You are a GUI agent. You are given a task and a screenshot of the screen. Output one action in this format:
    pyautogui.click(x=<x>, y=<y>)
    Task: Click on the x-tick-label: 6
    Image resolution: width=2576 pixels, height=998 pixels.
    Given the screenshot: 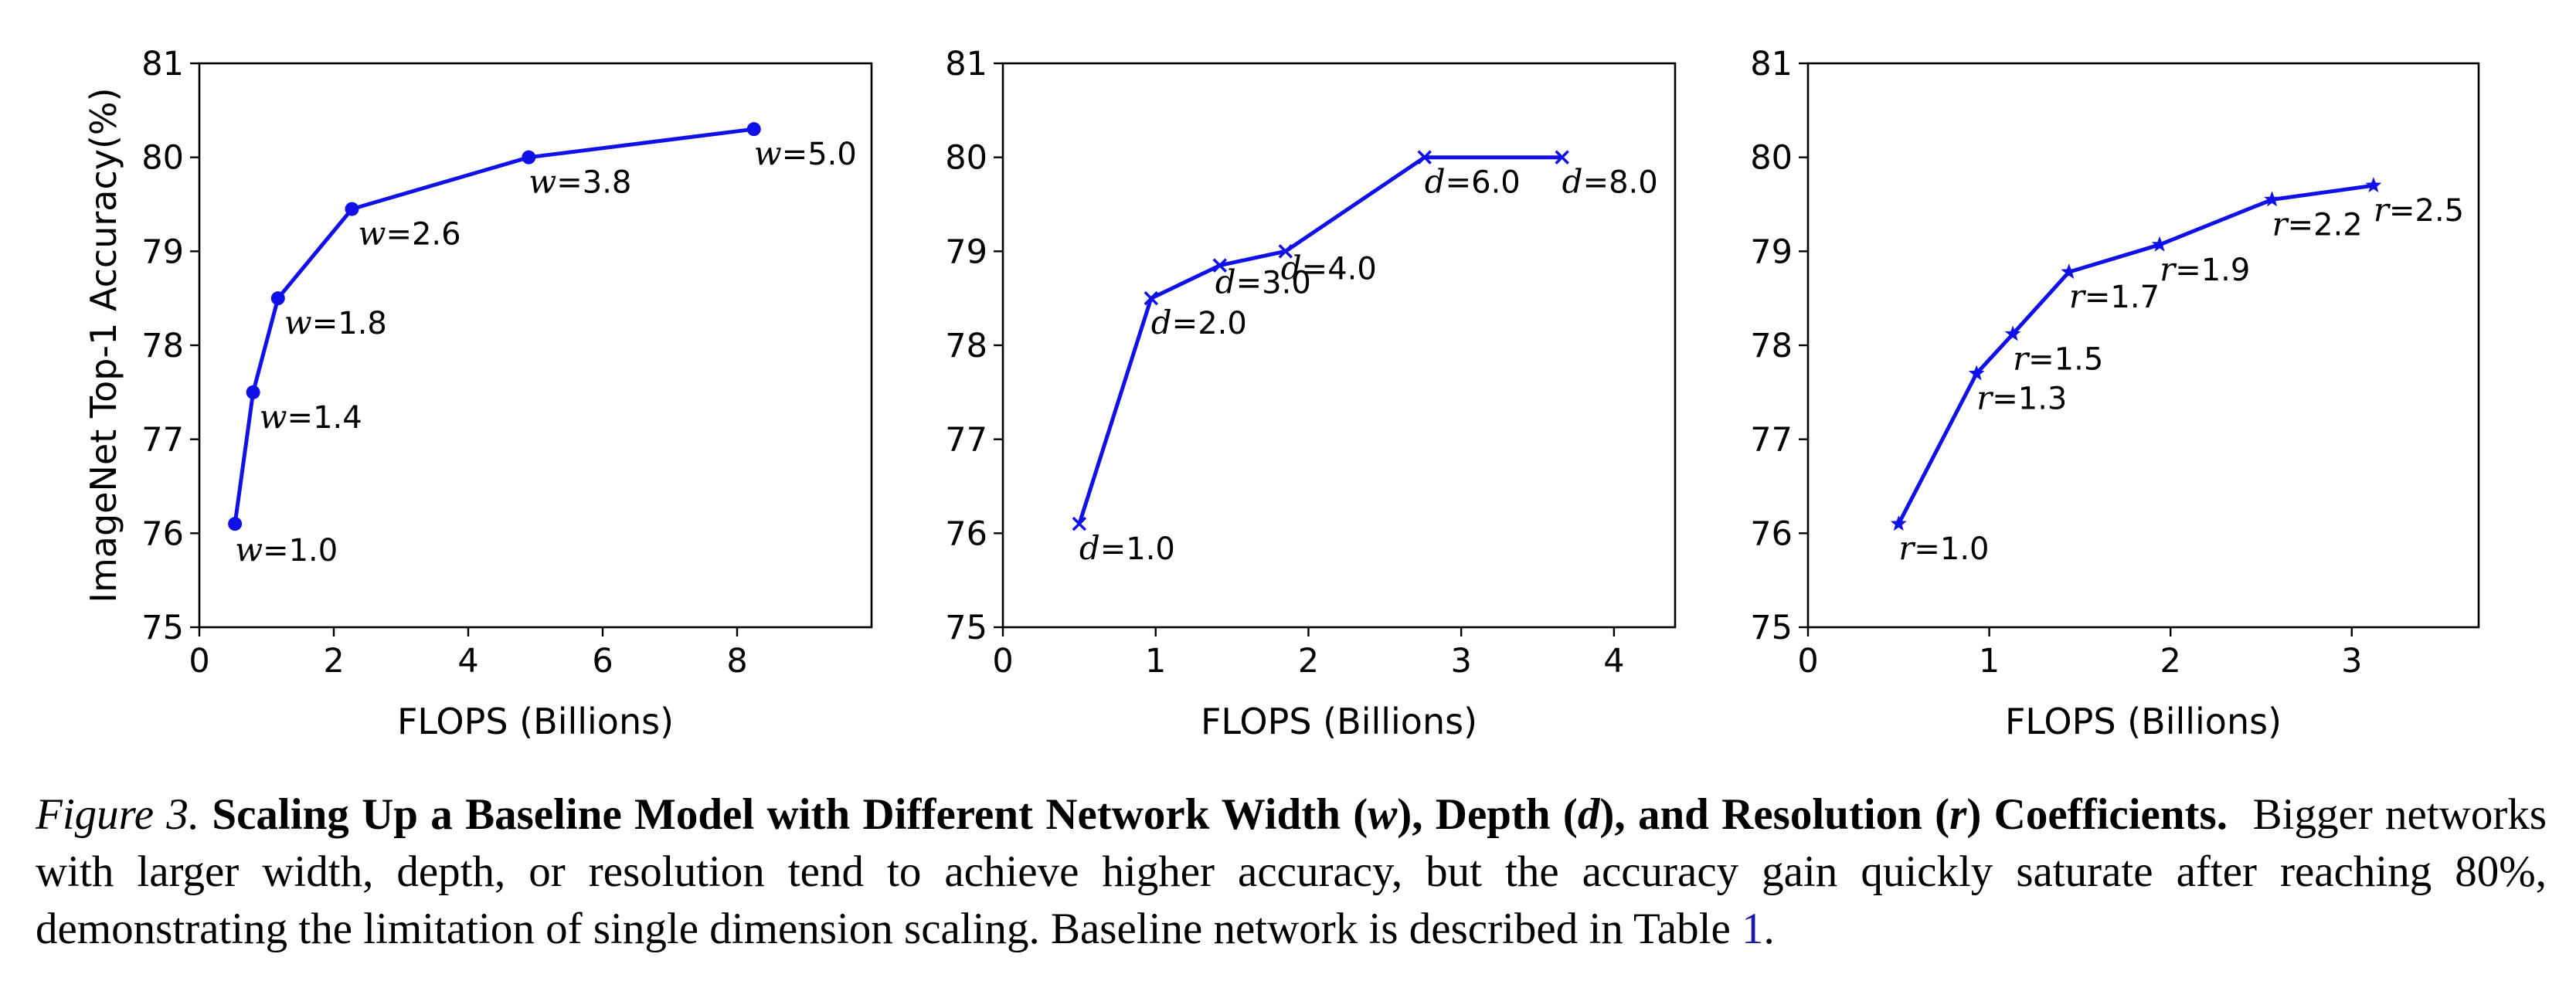 What is the action you would take?
    pyautogui.click(x=602, y=661)
    